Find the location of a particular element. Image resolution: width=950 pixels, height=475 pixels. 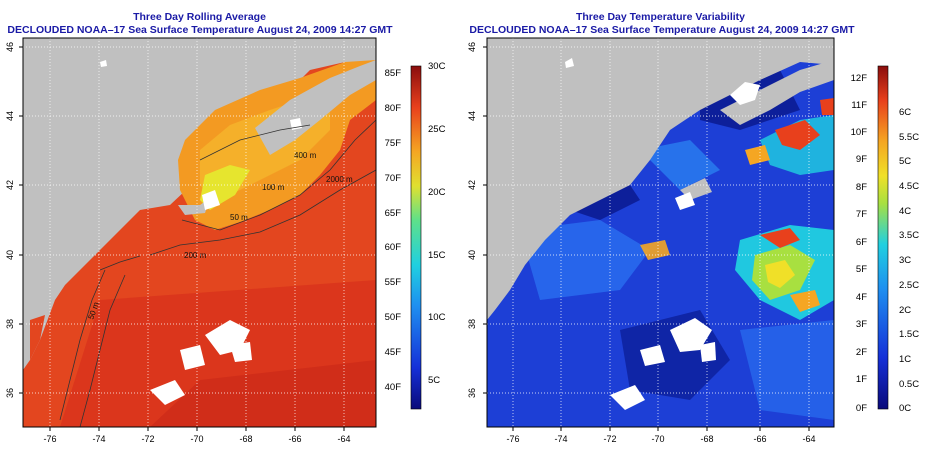

right-x-tick: -68 is located at coordinates (706, 439).